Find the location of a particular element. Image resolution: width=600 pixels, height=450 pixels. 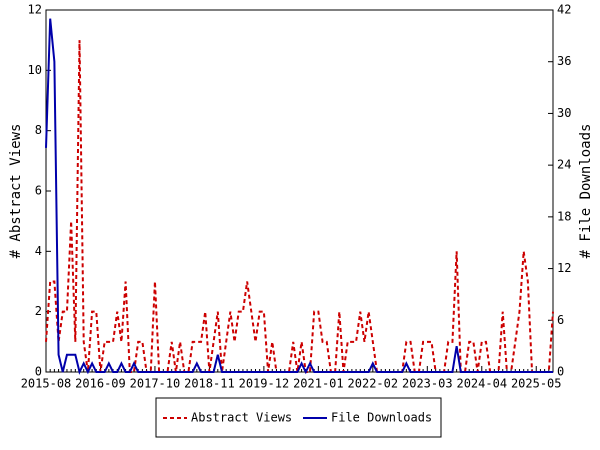

y2-tick-label: 0 is located at coordinates (560, 372).